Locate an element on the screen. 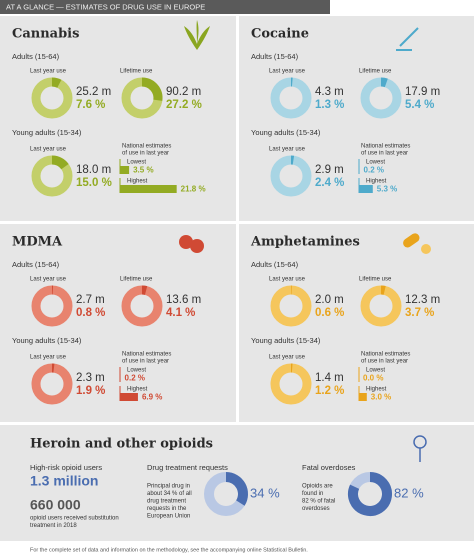 This screenshot has height=558, width=474. count: 1.4 m is located at coordinates (329, 378).